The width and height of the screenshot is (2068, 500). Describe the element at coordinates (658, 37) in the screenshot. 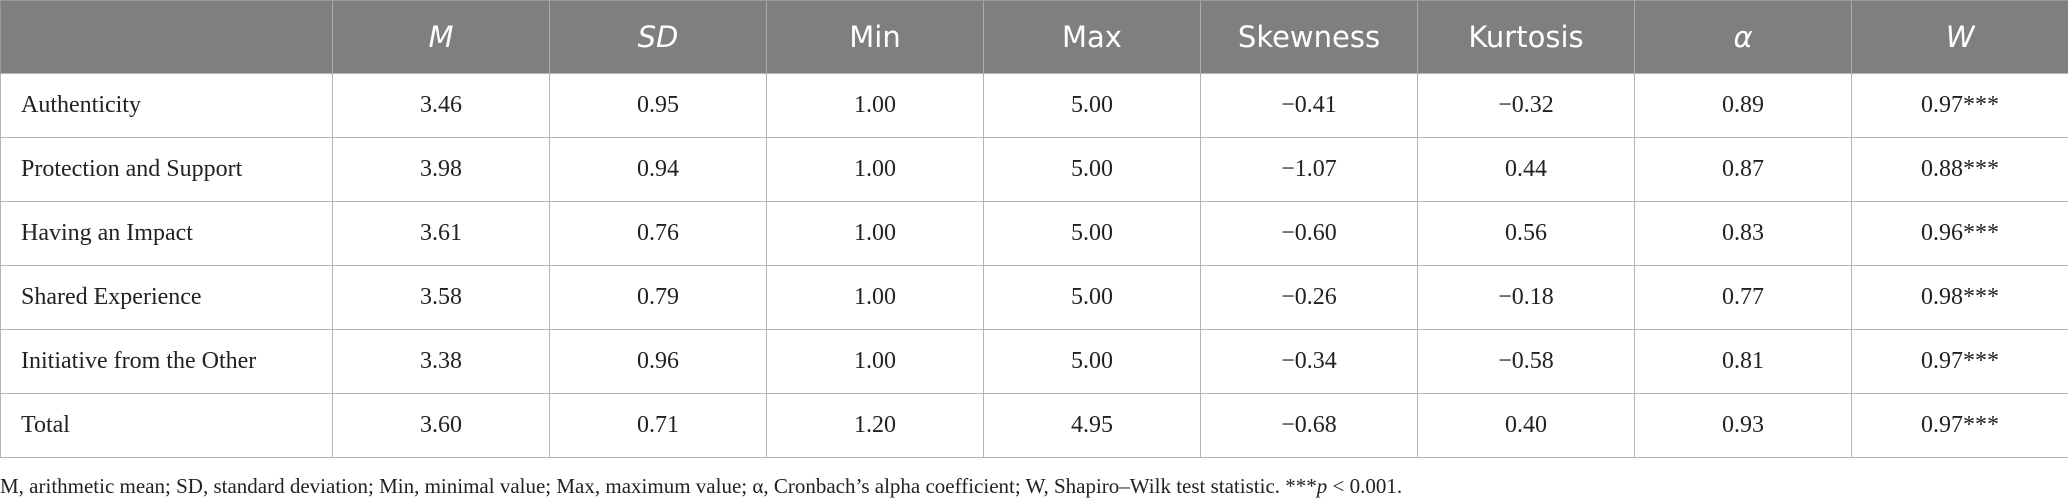

I see `header-cell: SD` at that location.